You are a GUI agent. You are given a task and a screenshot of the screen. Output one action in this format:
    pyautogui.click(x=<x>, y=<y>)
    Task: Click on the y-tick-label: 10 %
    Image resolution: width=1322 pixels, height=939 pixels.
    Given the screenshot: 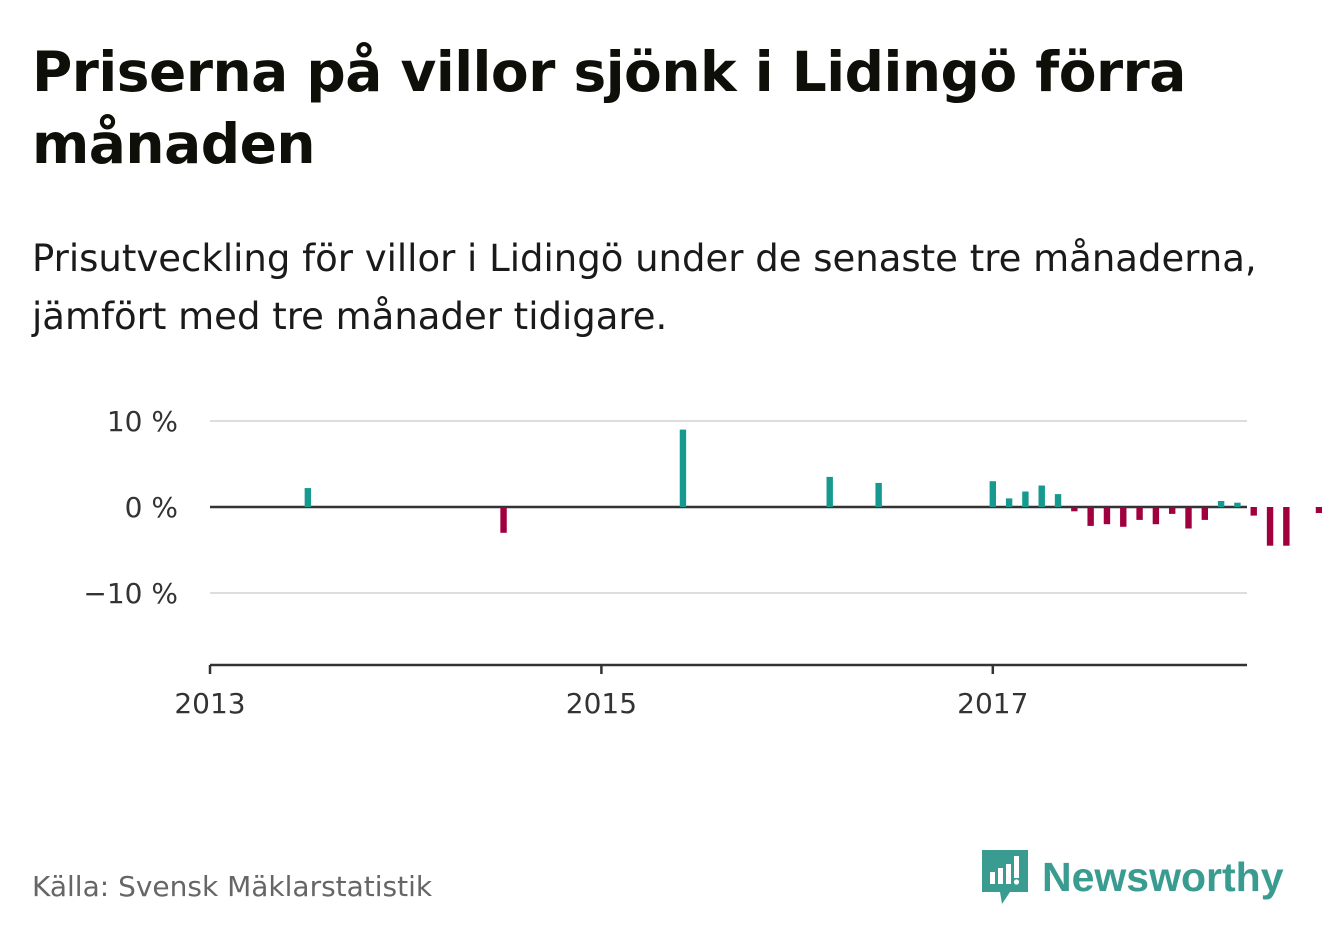 What is the action you would take?
    pyautogui.click(x=142, y=421)
    